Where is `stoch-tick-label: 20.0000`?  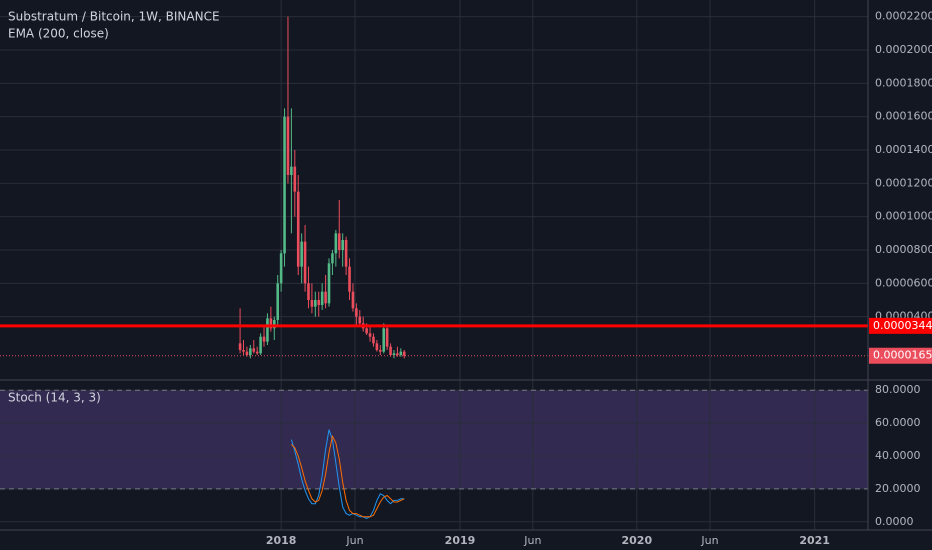 stoch-tick-label: 20.0000 is located at coordinates (898, 488).